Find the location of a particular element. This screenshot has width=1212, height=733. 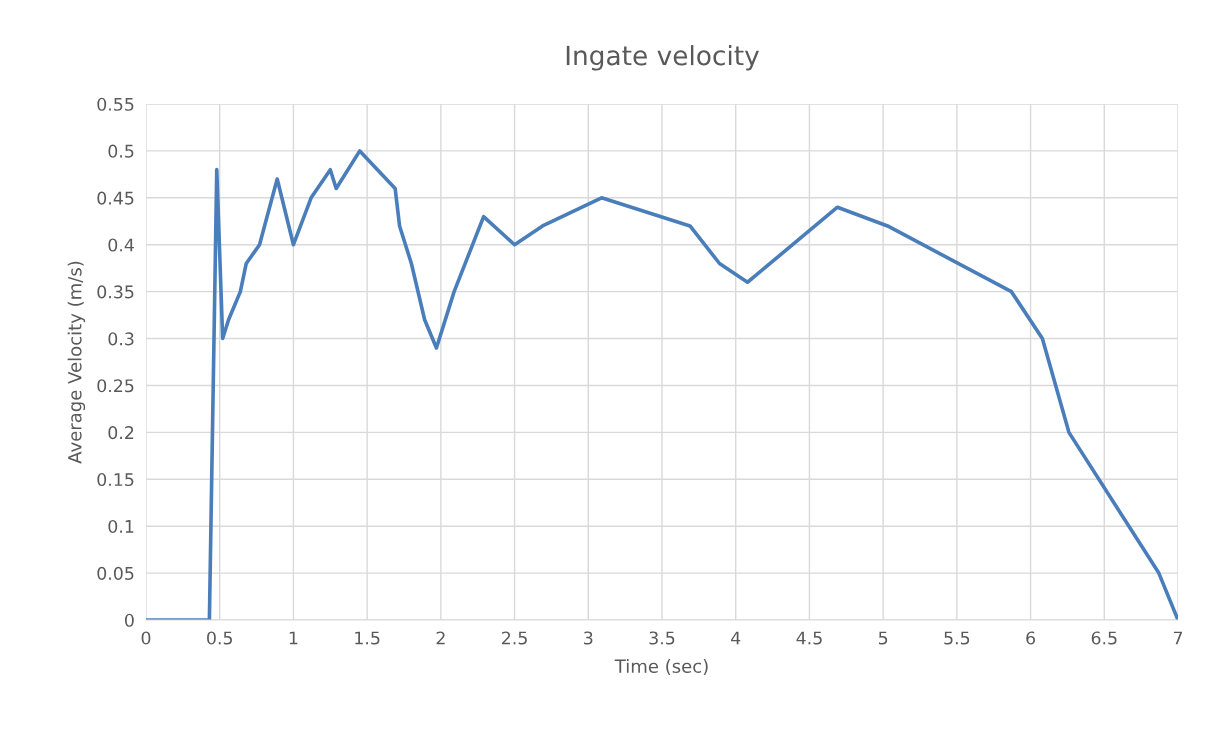

x-tick-label: 5.5 is located at coordinates (957, 638).